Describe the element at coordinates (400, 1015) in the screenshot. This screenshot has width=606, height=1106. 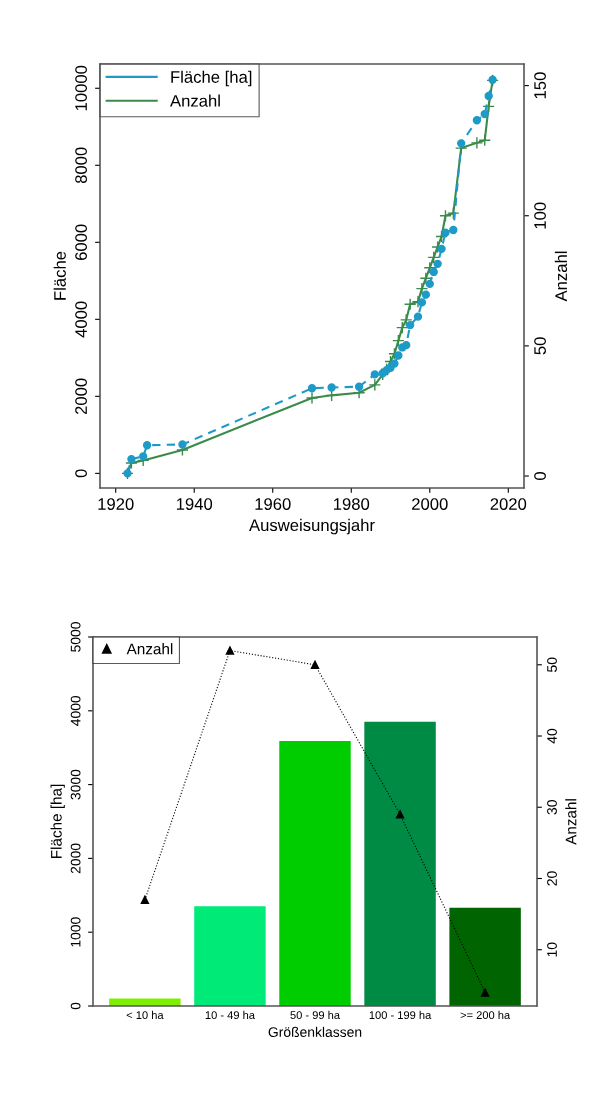
I see `x-tick-label: 100 - 199 ha` at that location.